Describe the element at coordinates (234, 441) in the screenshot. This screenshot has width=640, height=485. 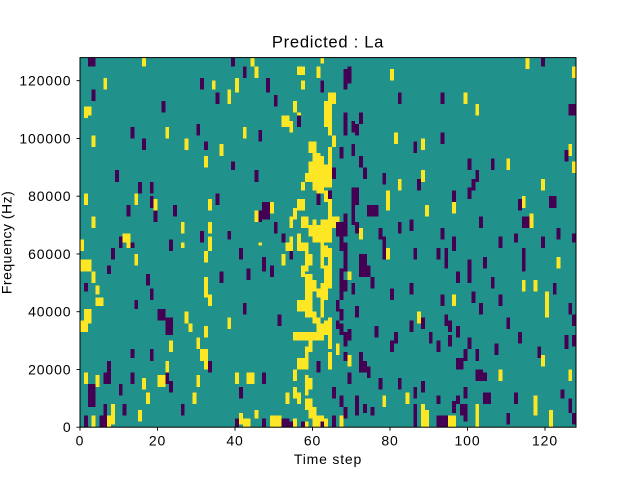
I see `svg-text: 40` at that location.